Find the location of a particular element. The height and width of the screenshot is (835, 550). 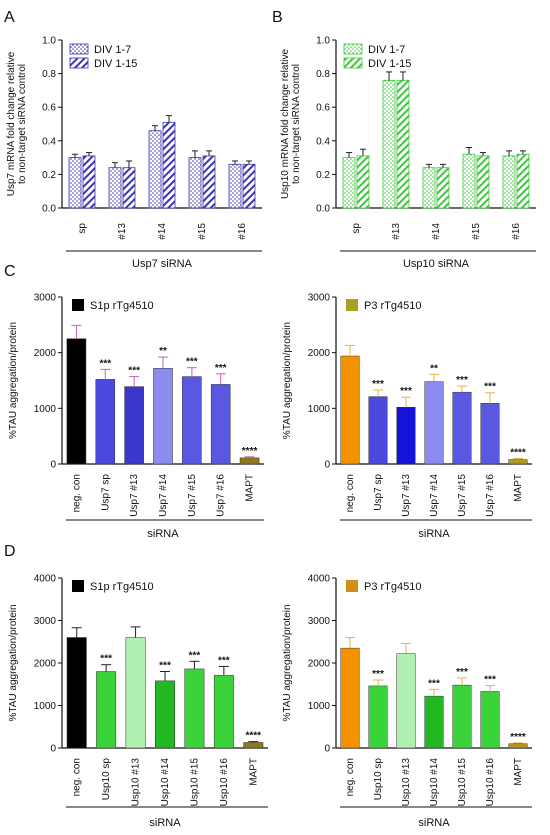

y-tick-label: 3000 is located at coordinates (319, 621).